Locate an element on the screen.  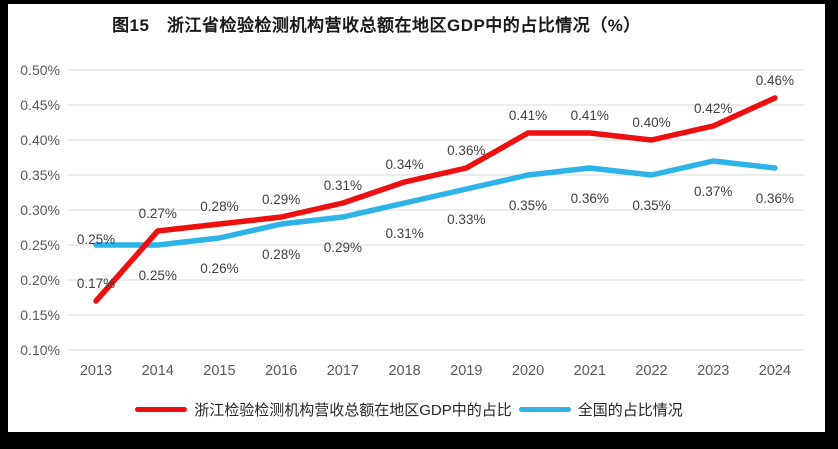
x-axis-tick-label: 2024 is located at coordinates (775, 371).